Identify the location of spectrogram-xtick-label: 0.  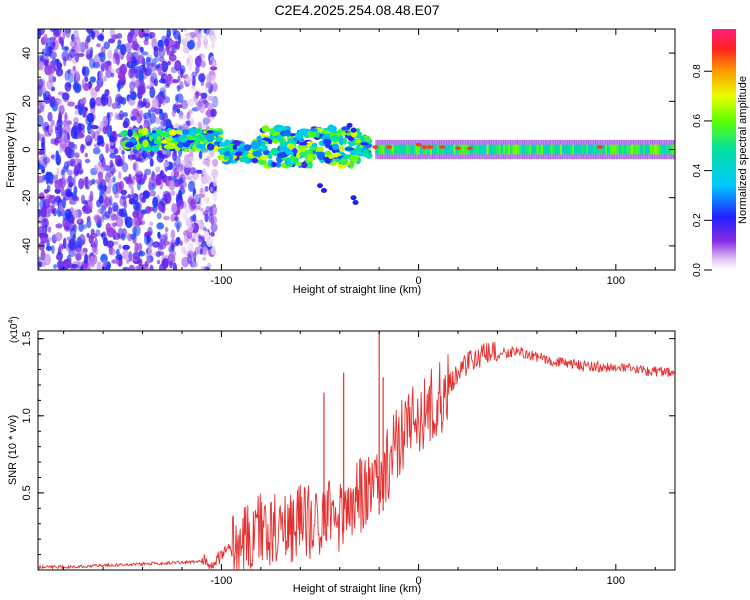
(419, 281).